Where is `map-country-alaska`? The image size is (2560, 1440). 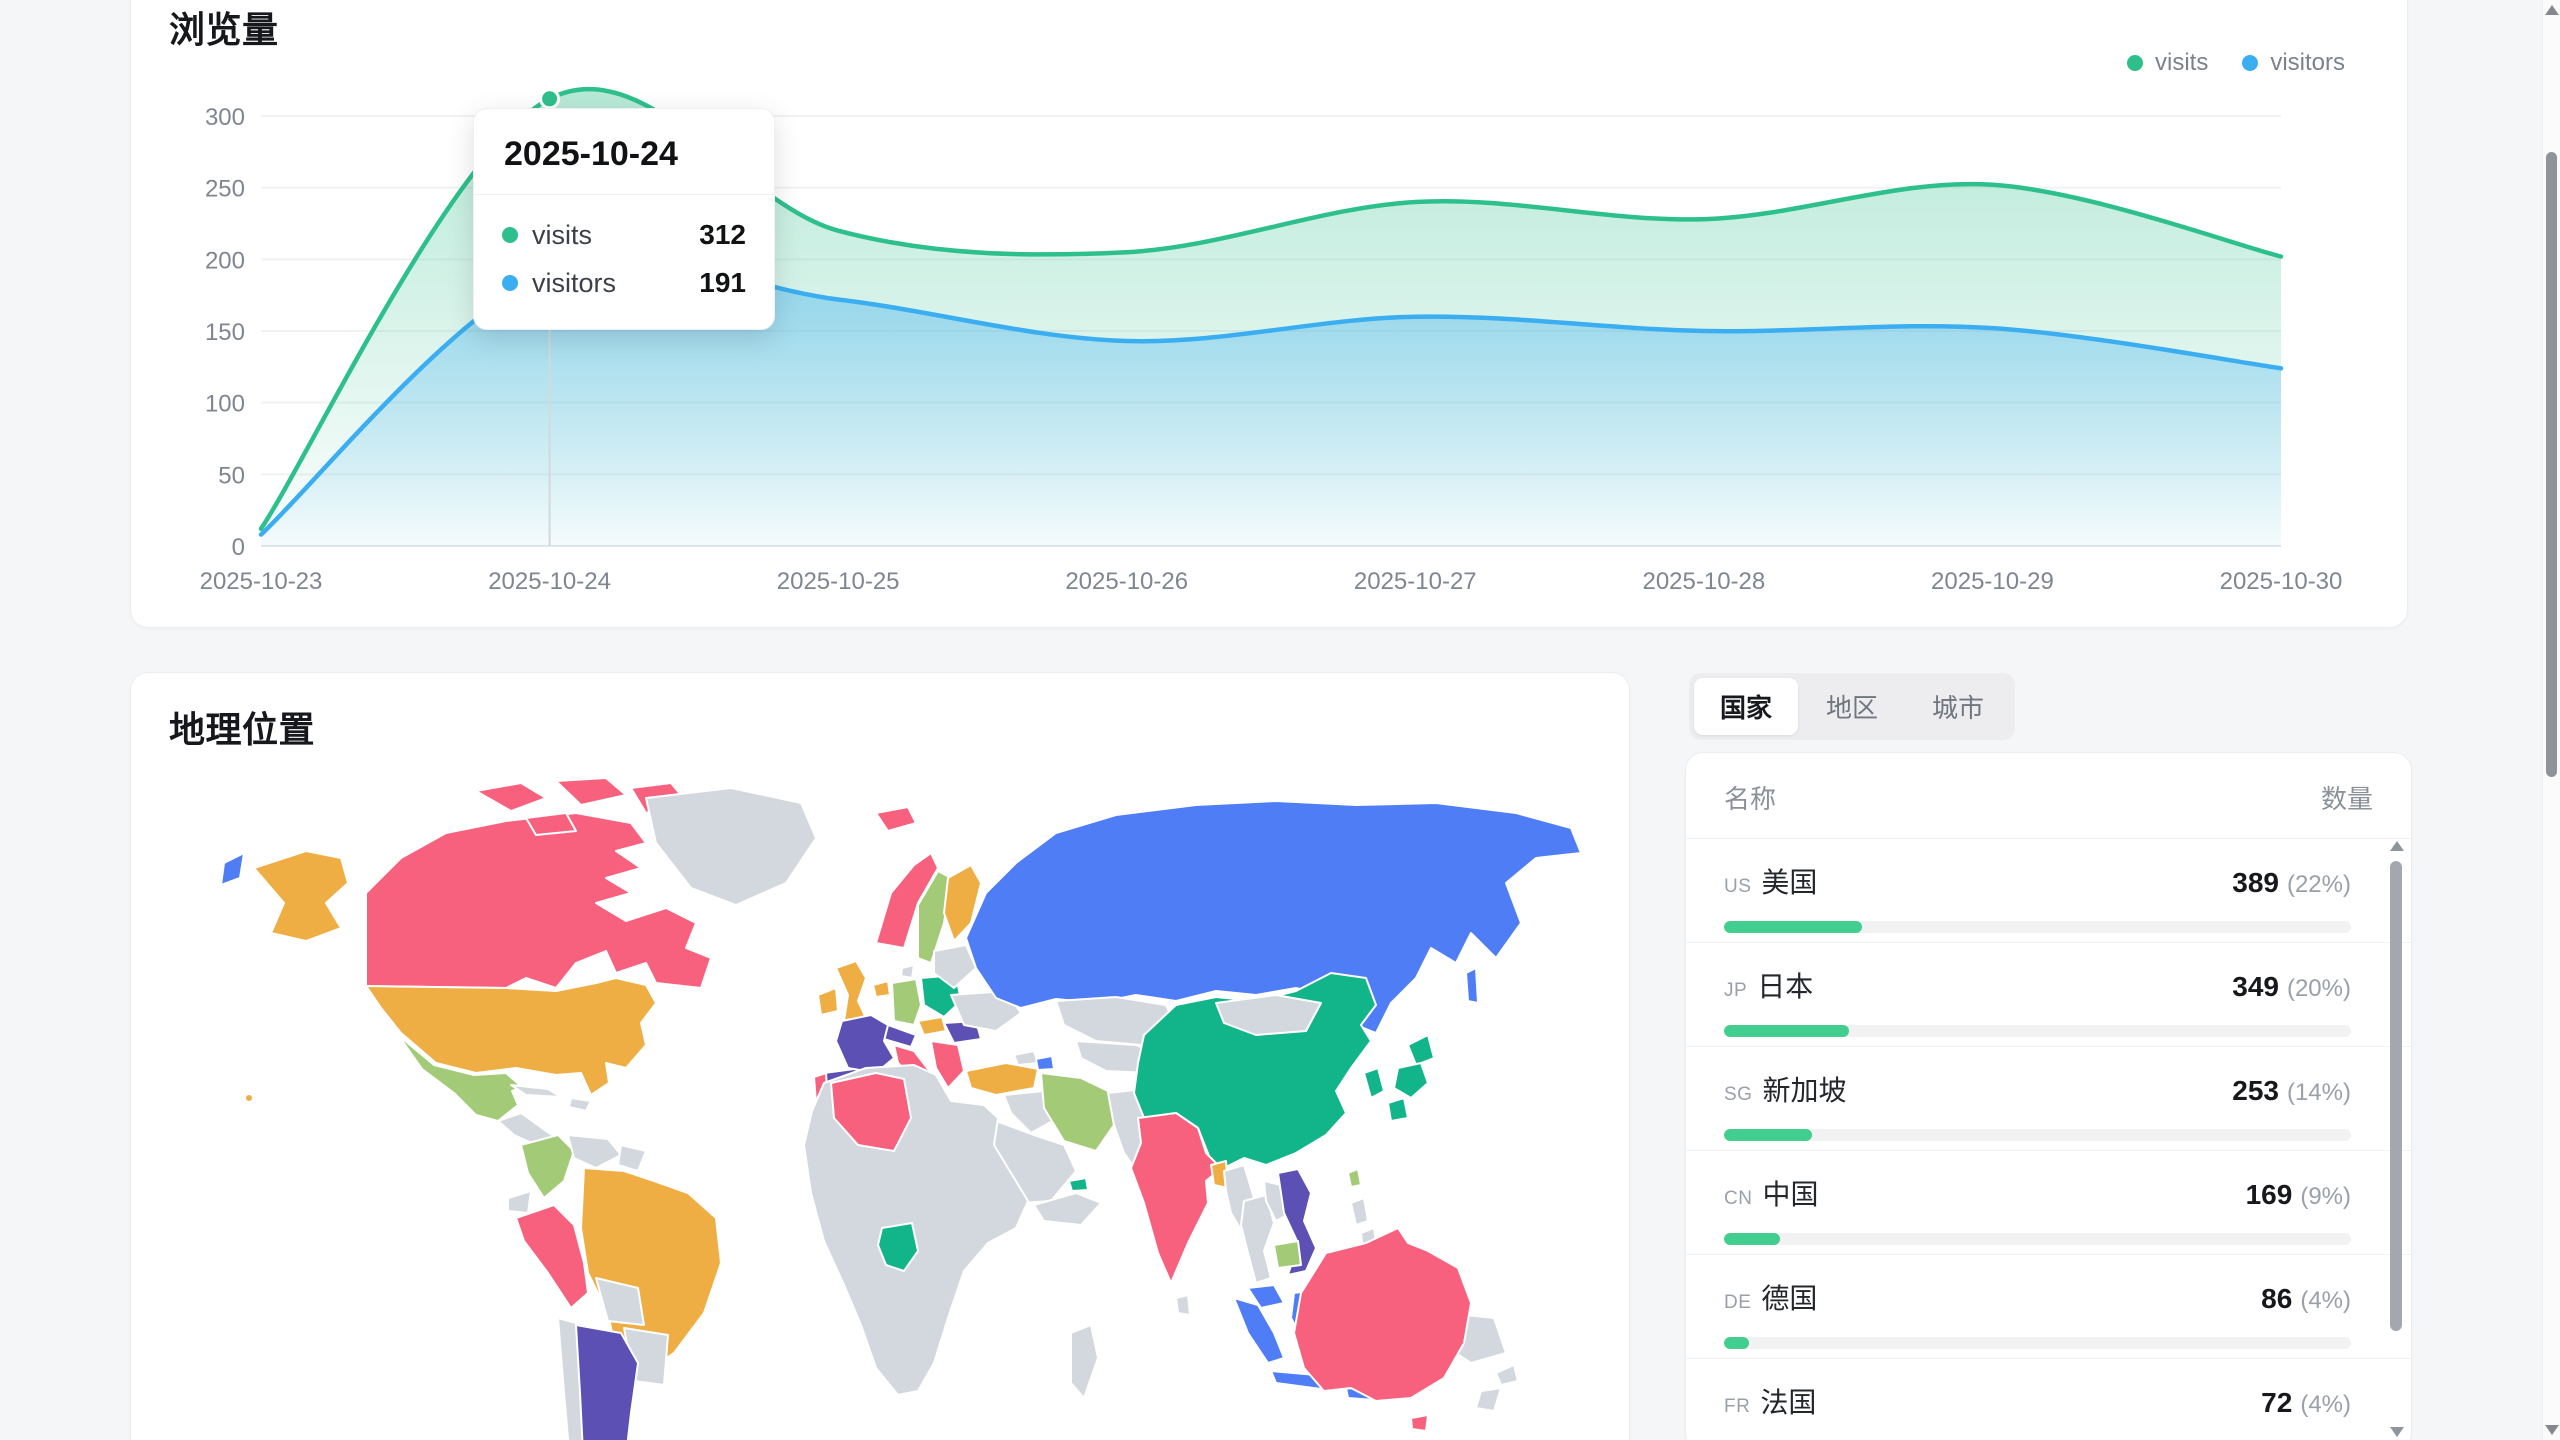 map-country-alaska is located at coordinates (301, 896).